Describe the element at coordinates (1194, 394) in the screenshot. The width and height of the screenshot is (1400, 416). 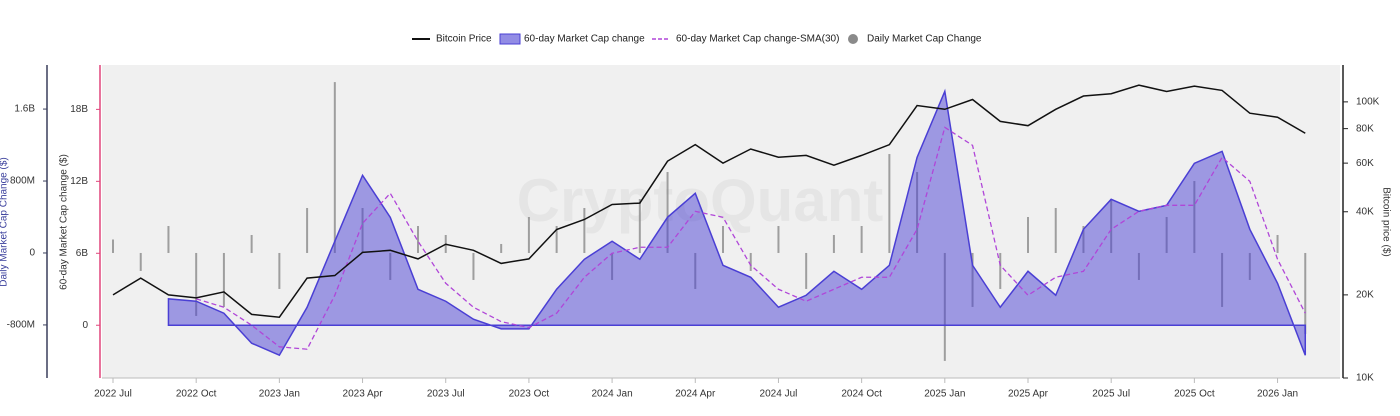
I see `x-tick-label: 2025 Oct` at that location.